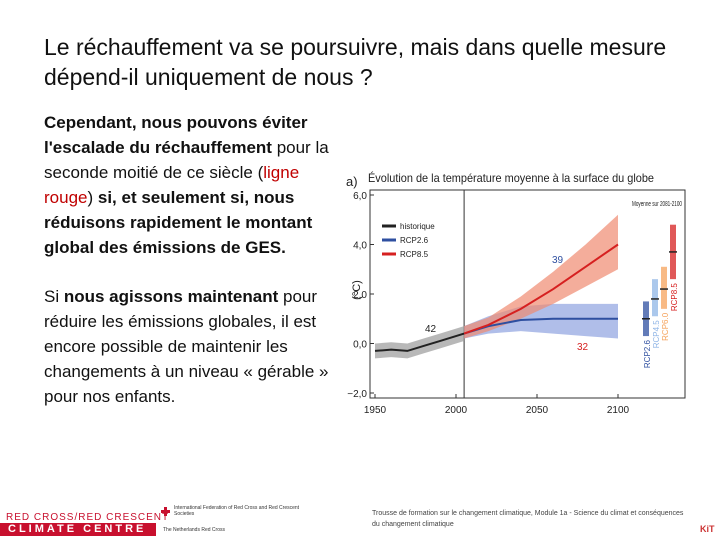  I want to click on bar-label: RCP6.0, so click(665, 326).